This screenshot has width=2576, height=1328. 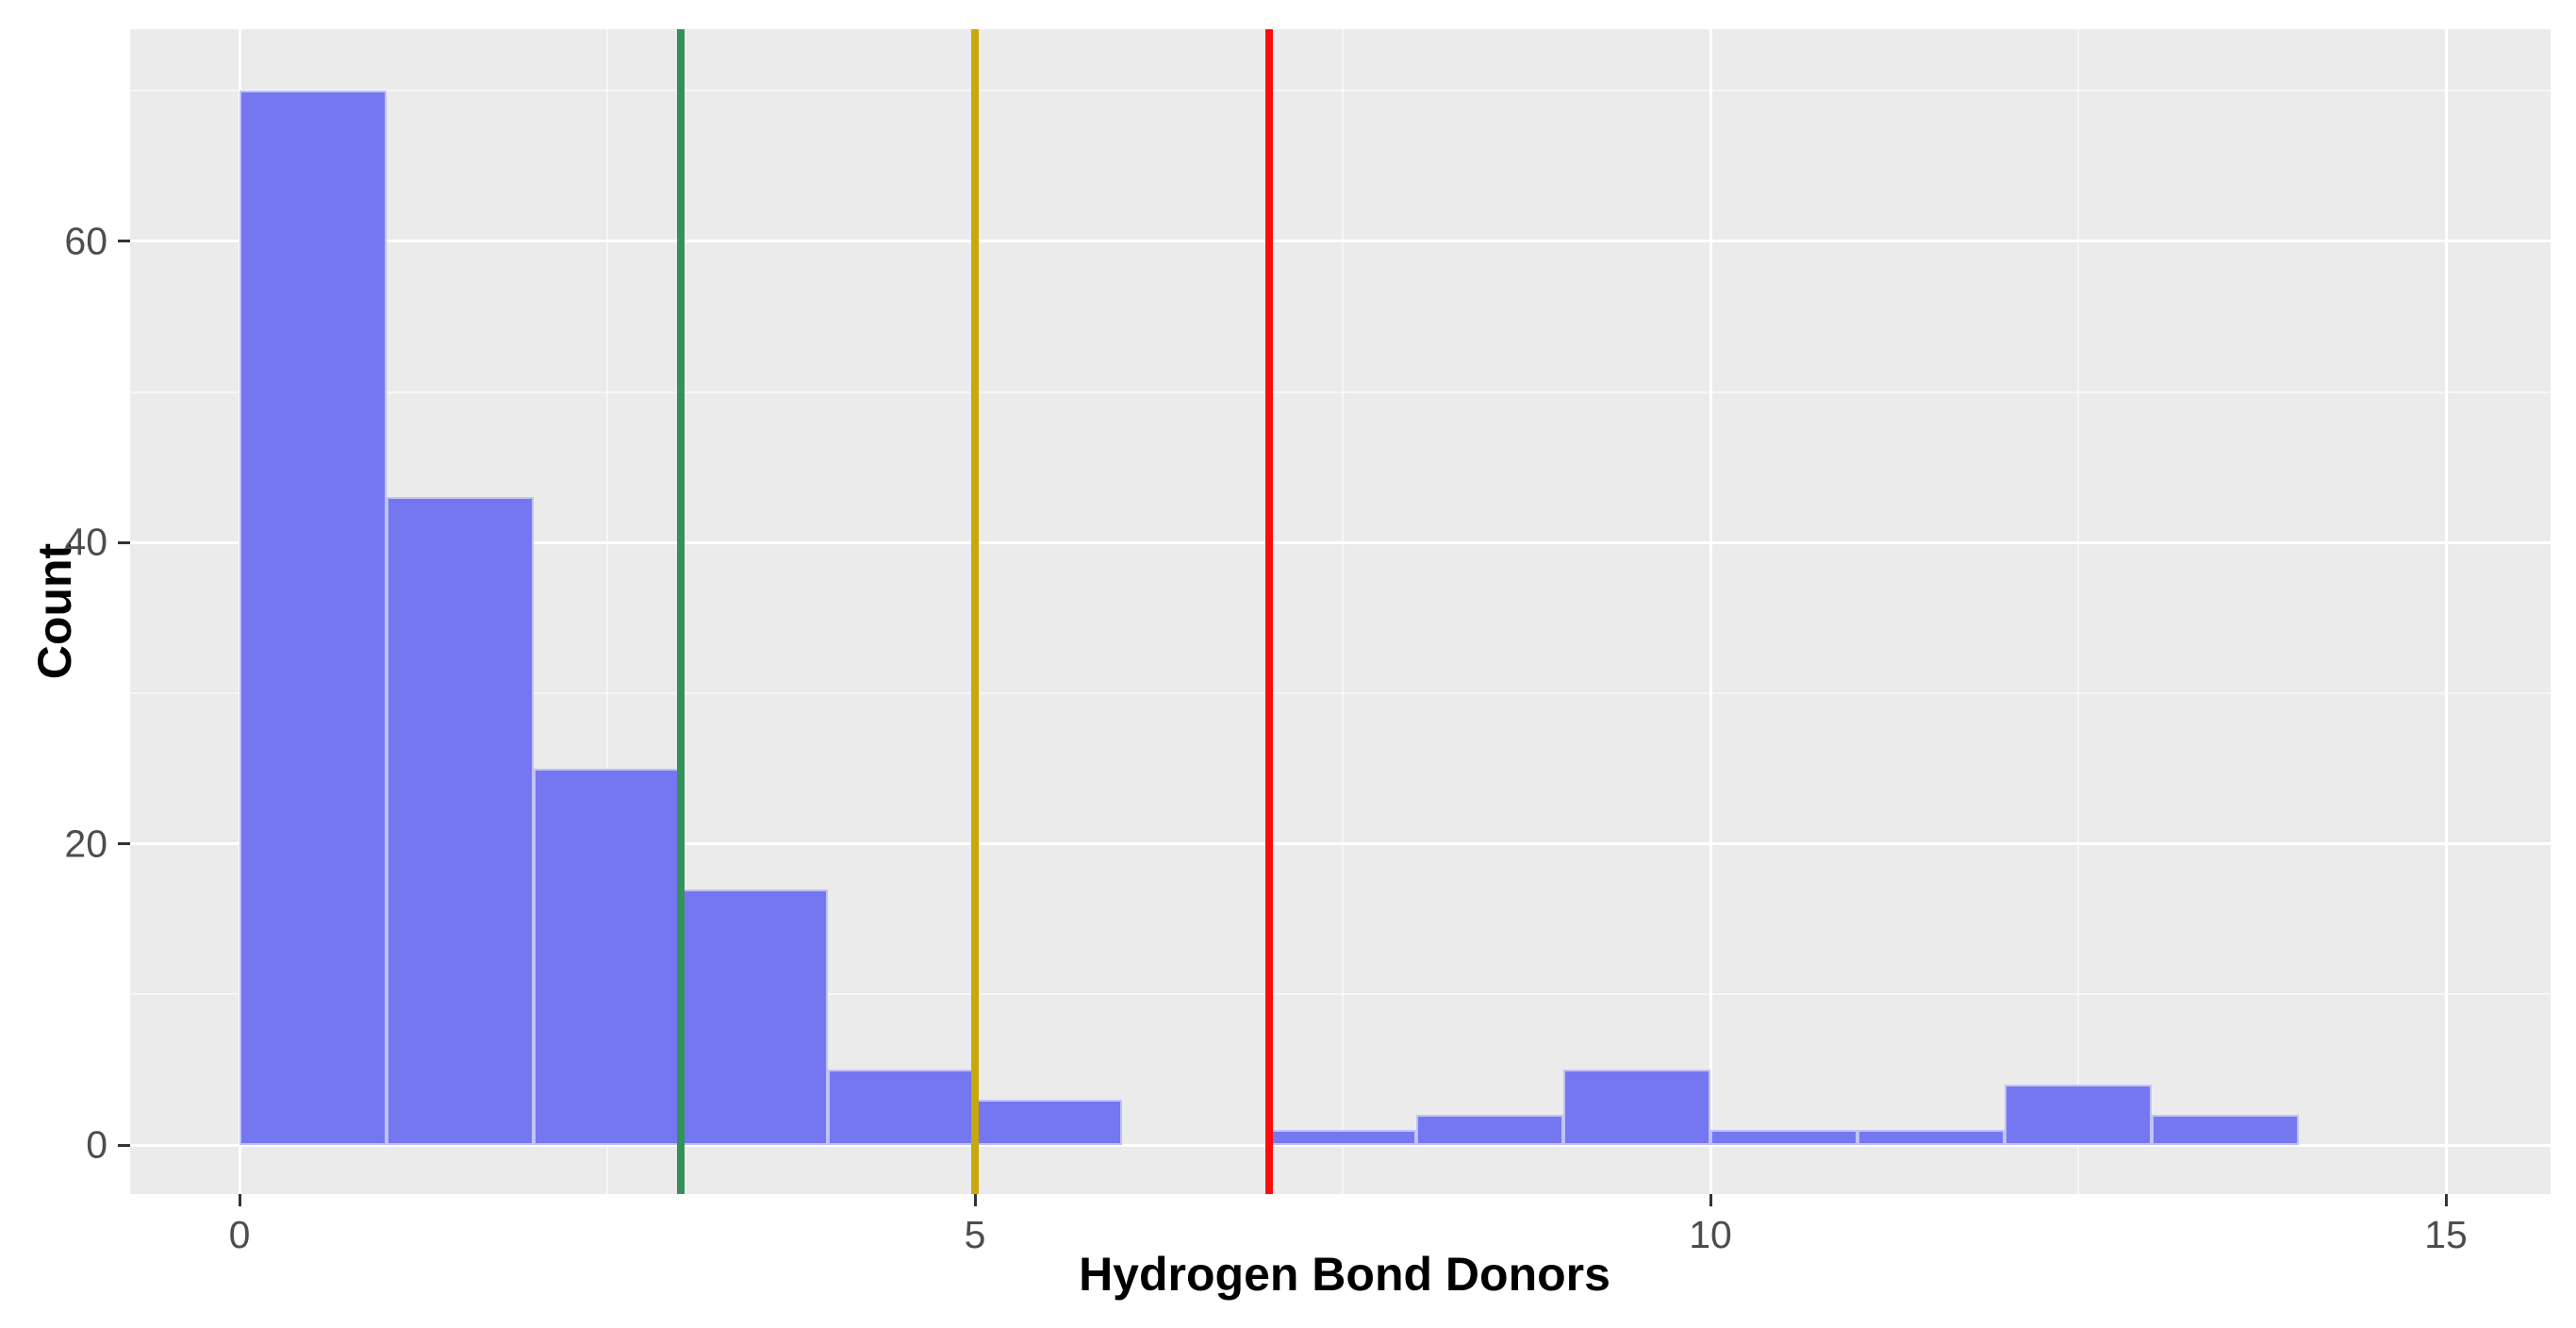 What do you see at coordinates (96, 1145) in the screenshot?
I see `y-tick-label: 0` at bounding box center [96, 1145].